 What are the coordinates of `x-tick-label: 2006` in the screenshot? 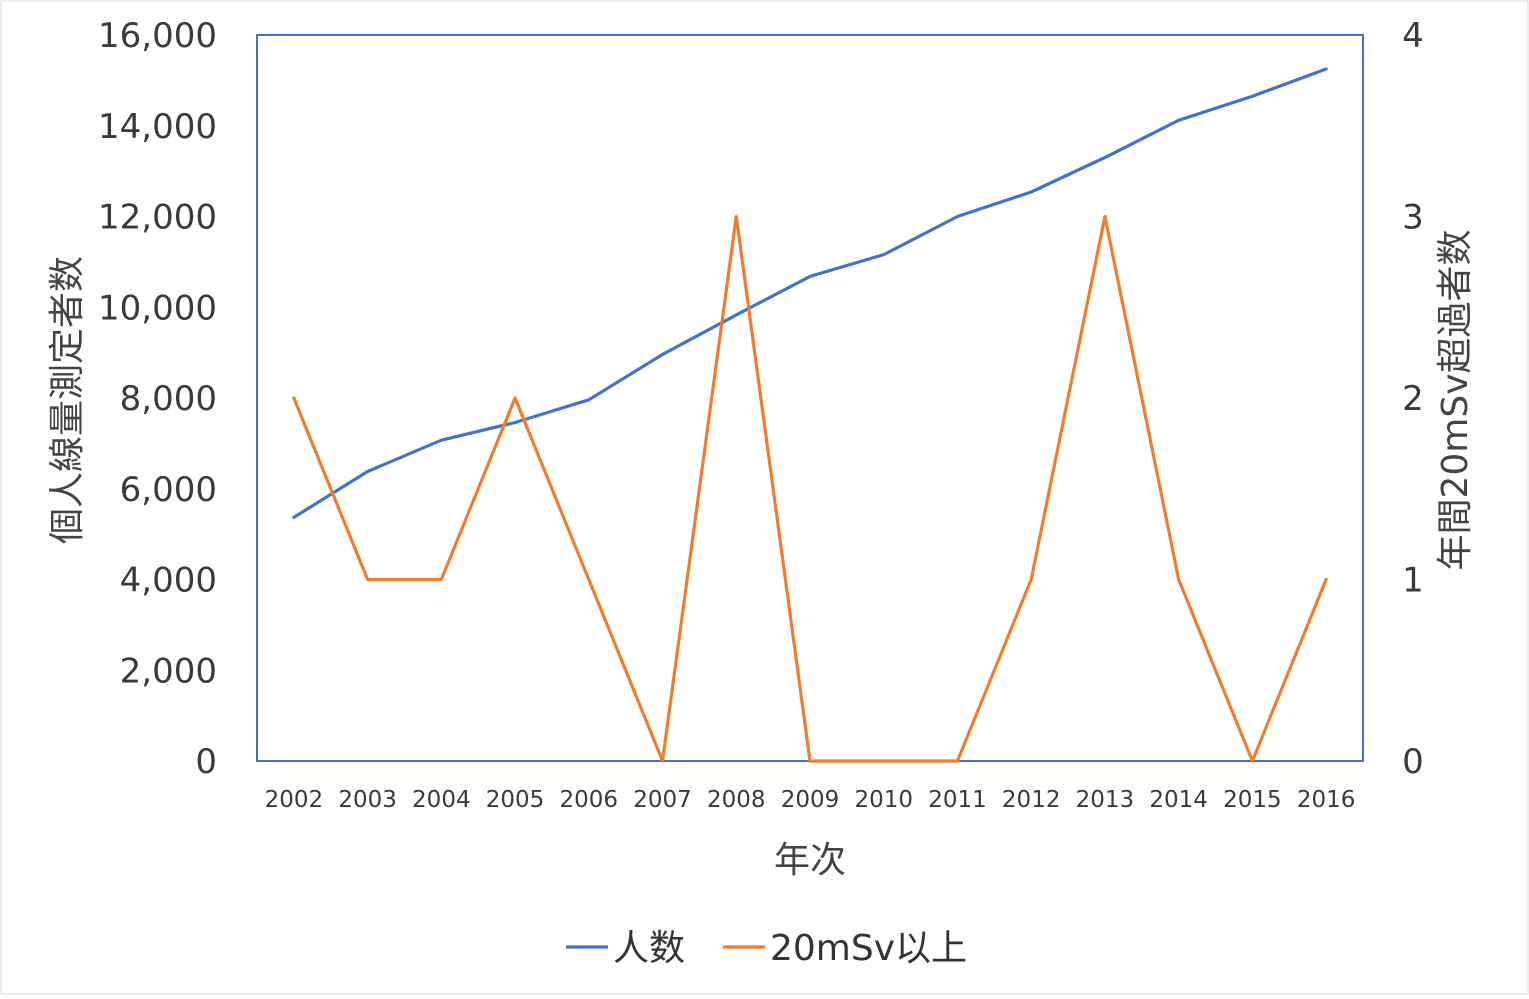 It's located at (589, 800).